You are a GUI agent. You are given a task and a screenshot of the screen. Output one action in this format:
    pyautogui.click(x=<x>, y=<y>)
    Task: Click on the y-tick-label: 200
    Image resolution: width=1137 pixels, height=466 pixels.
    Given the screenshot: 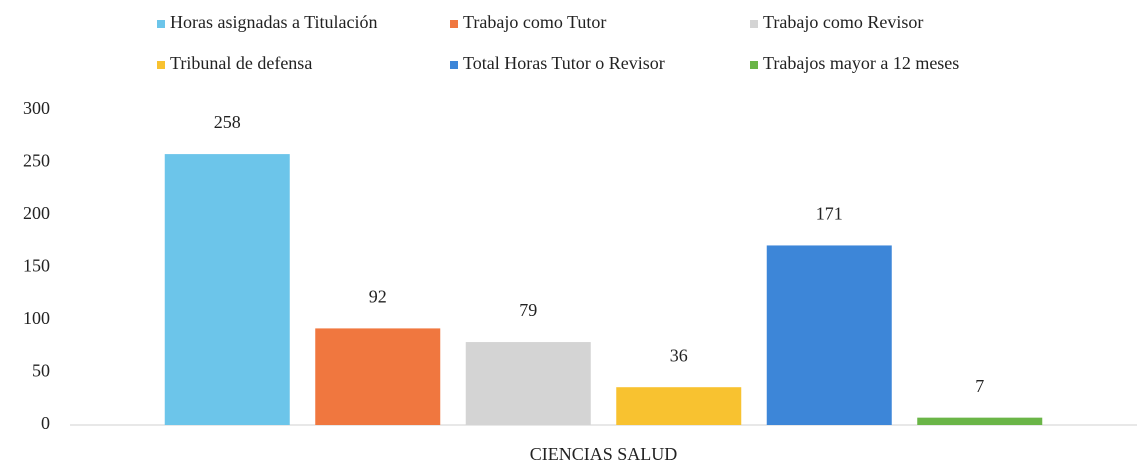 What is the action you would take?
    pyautogui.click(x=36, y=213)
    